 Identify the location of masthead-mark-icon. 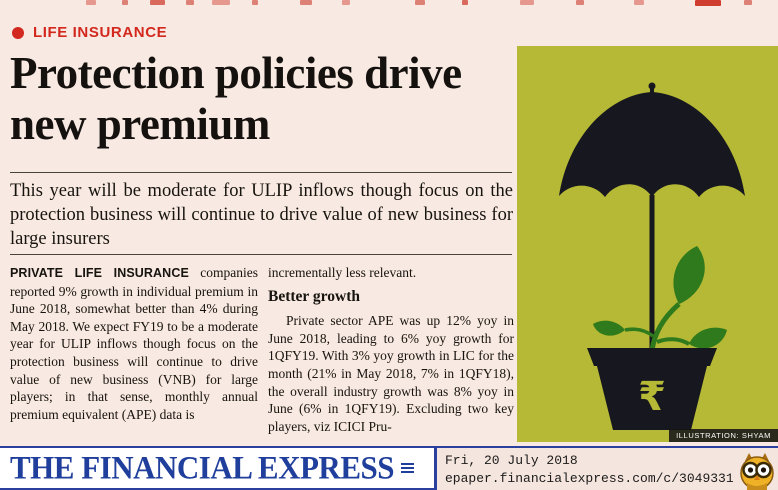
(407, 468).